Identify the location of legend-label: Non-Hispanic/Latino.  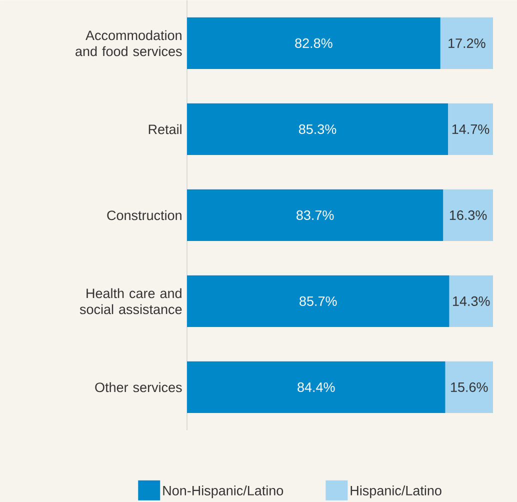
(223, 491).